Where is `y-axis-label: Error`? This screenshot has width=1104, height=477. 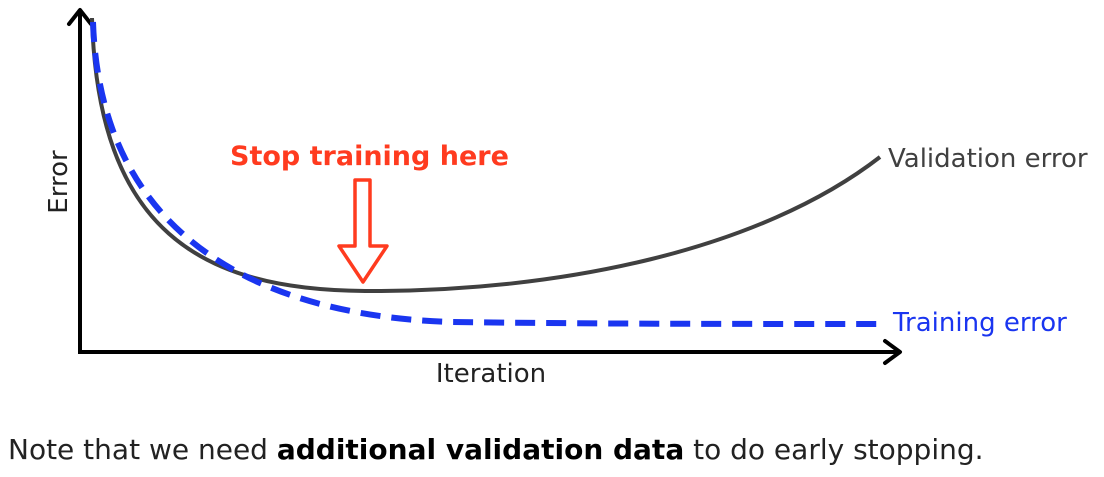 y-axis-label: Error is located at coordinates (59, 182).